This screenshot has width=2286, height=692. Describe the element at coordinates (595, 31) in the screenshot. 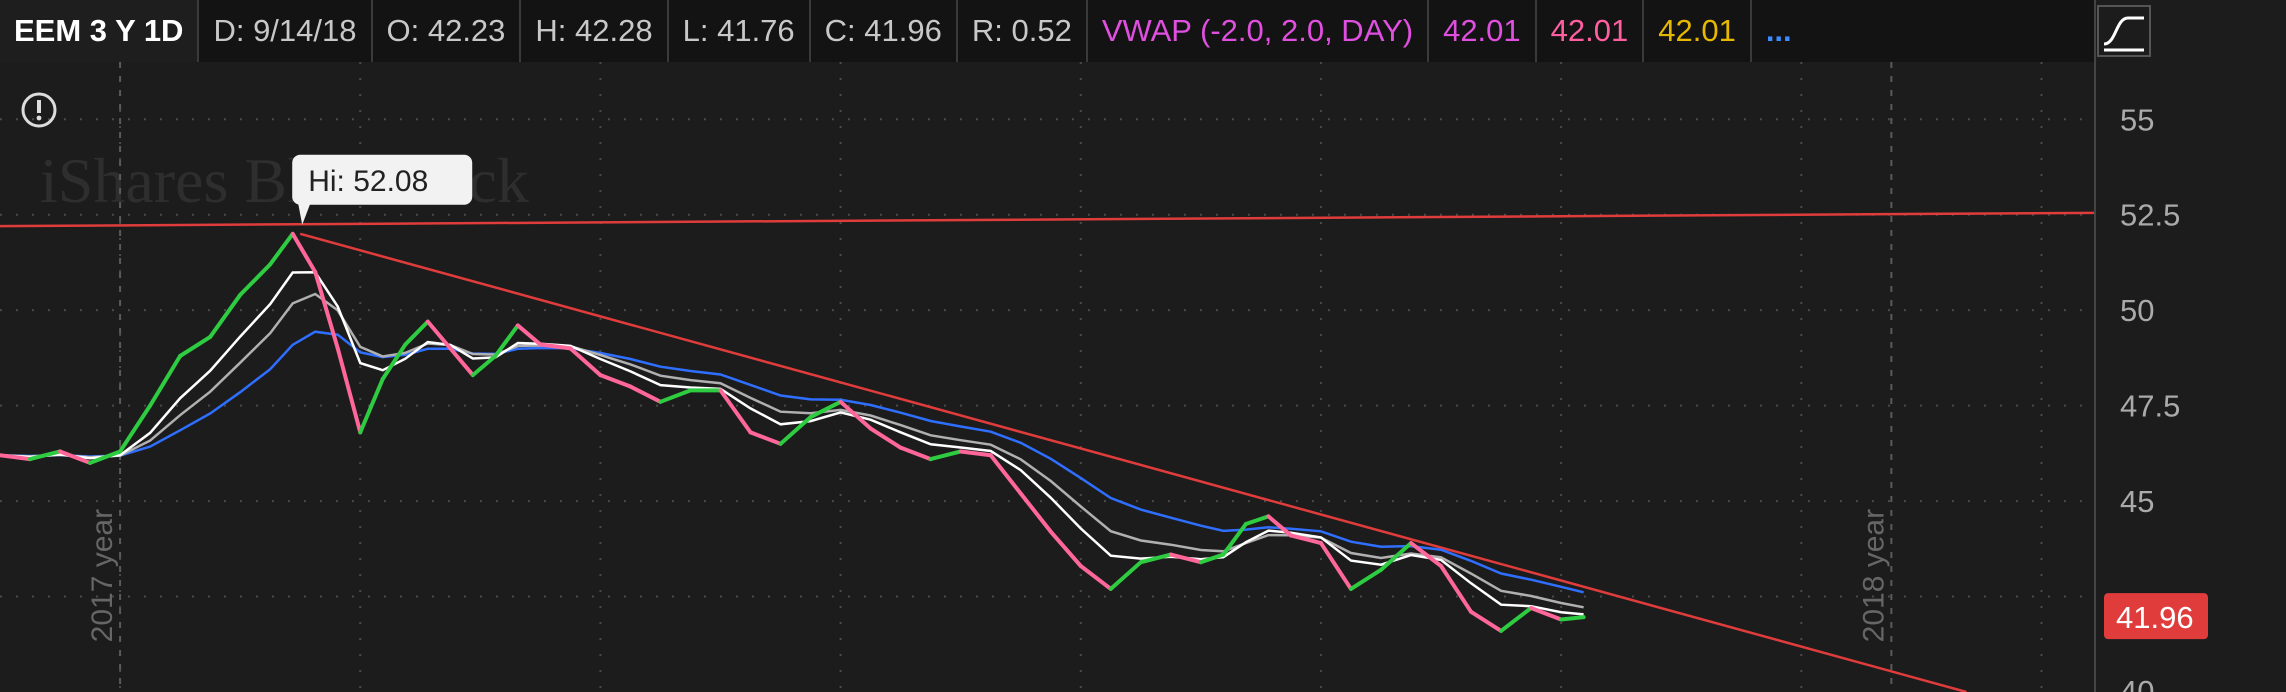

I see `high-readout: H: 42.28` at that location.